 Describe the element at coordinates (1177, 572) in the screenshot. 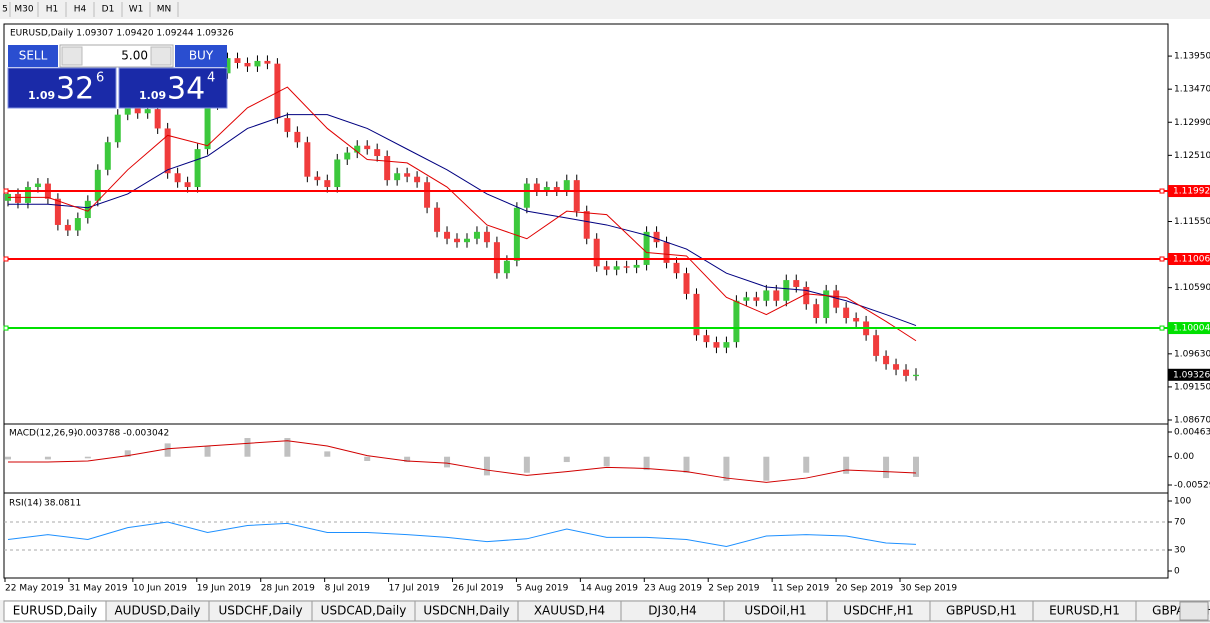

I see `y-tick-label: 0` at that location.